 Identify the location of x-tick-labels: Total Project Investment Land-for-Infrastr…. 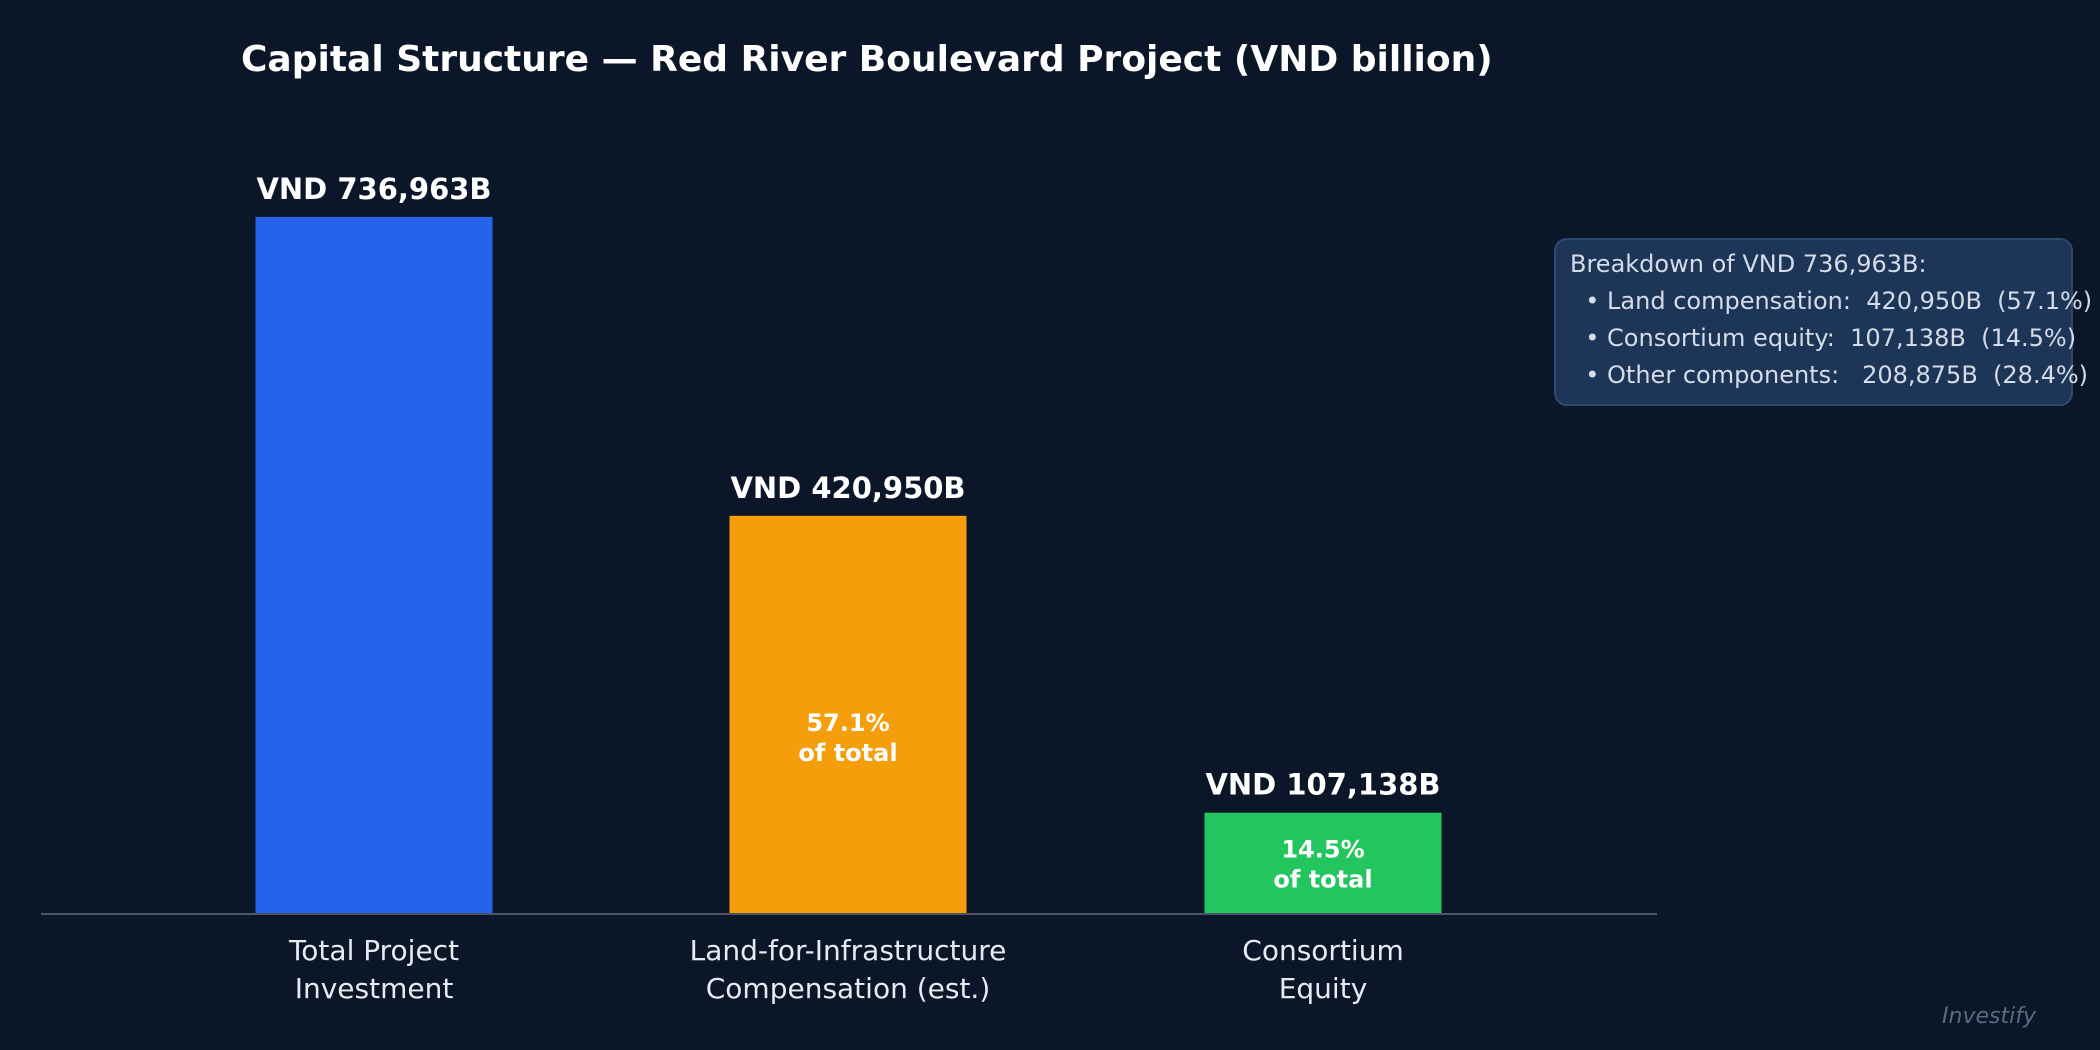
(846, 969).